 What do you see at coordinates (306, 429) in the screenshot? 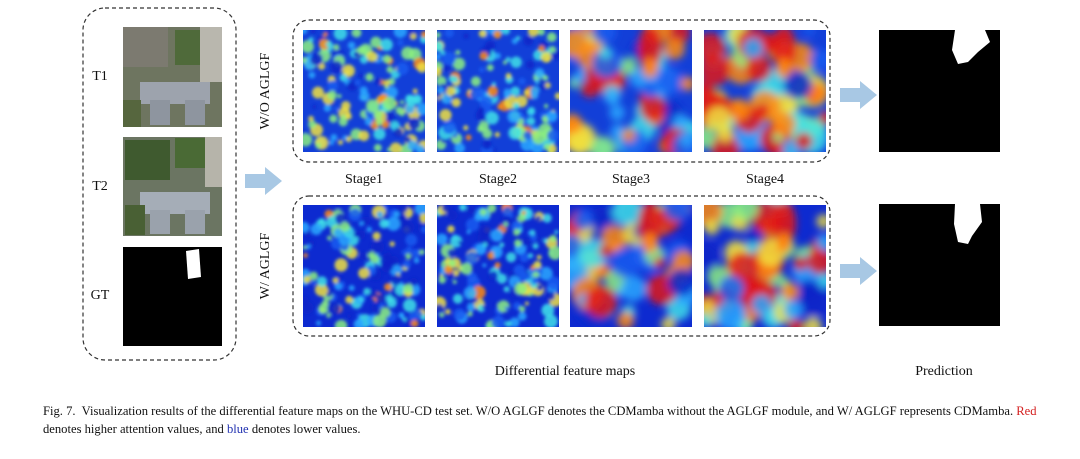
I see `caption-text: denotes lower values.` at bounding box center [306, 429].